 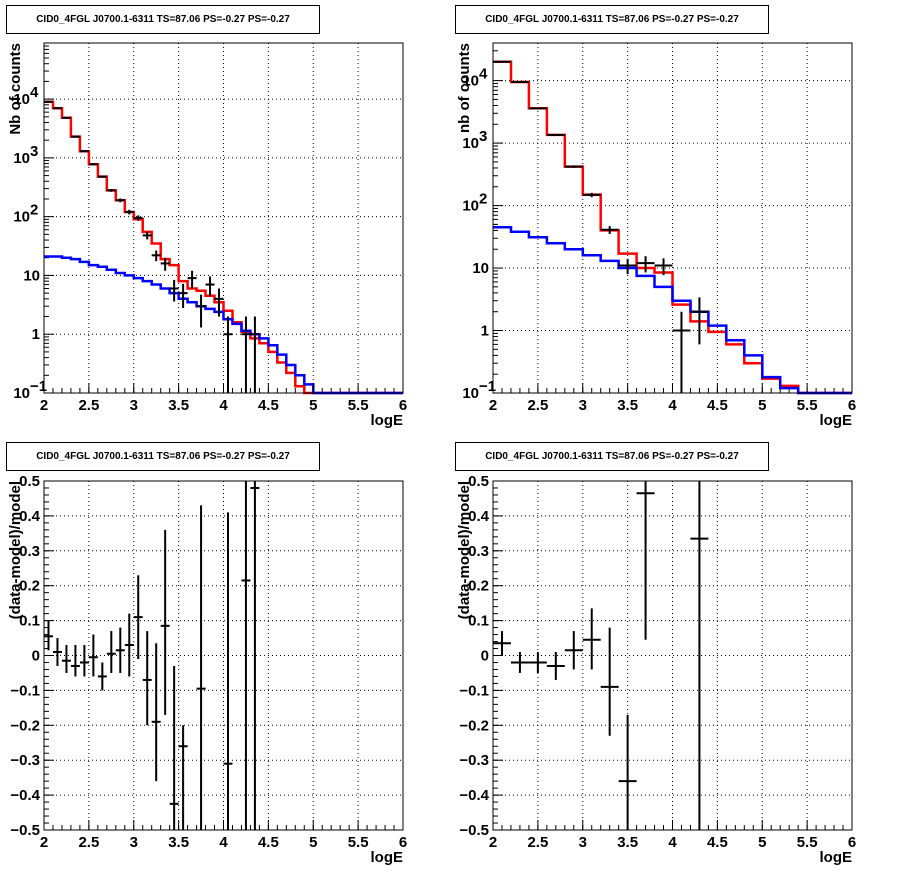 What do you see at coordinates (25, 760) in the screenshot?
I see `y-tick-label: −0.3` at bounding box center [25, 760].